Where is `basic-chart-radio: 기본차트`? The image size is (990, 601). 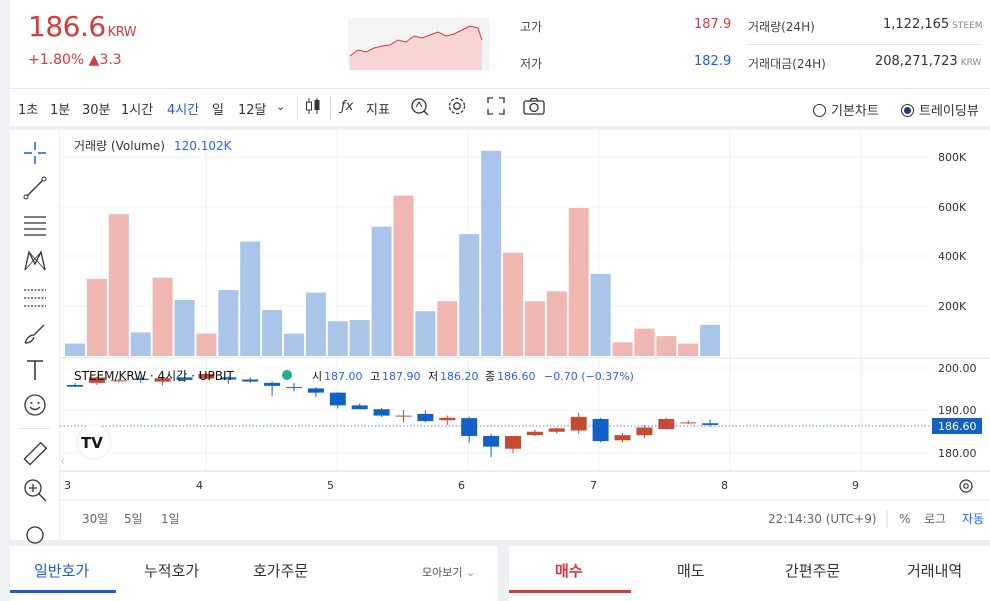 basic-chart-radio: 기본차트 is located at coordinates (846, 109).